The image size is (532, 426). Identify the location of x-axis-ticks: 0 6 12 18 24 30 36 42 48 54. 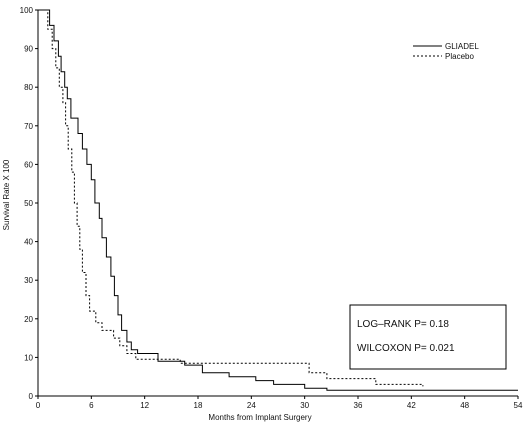
(279, 403).